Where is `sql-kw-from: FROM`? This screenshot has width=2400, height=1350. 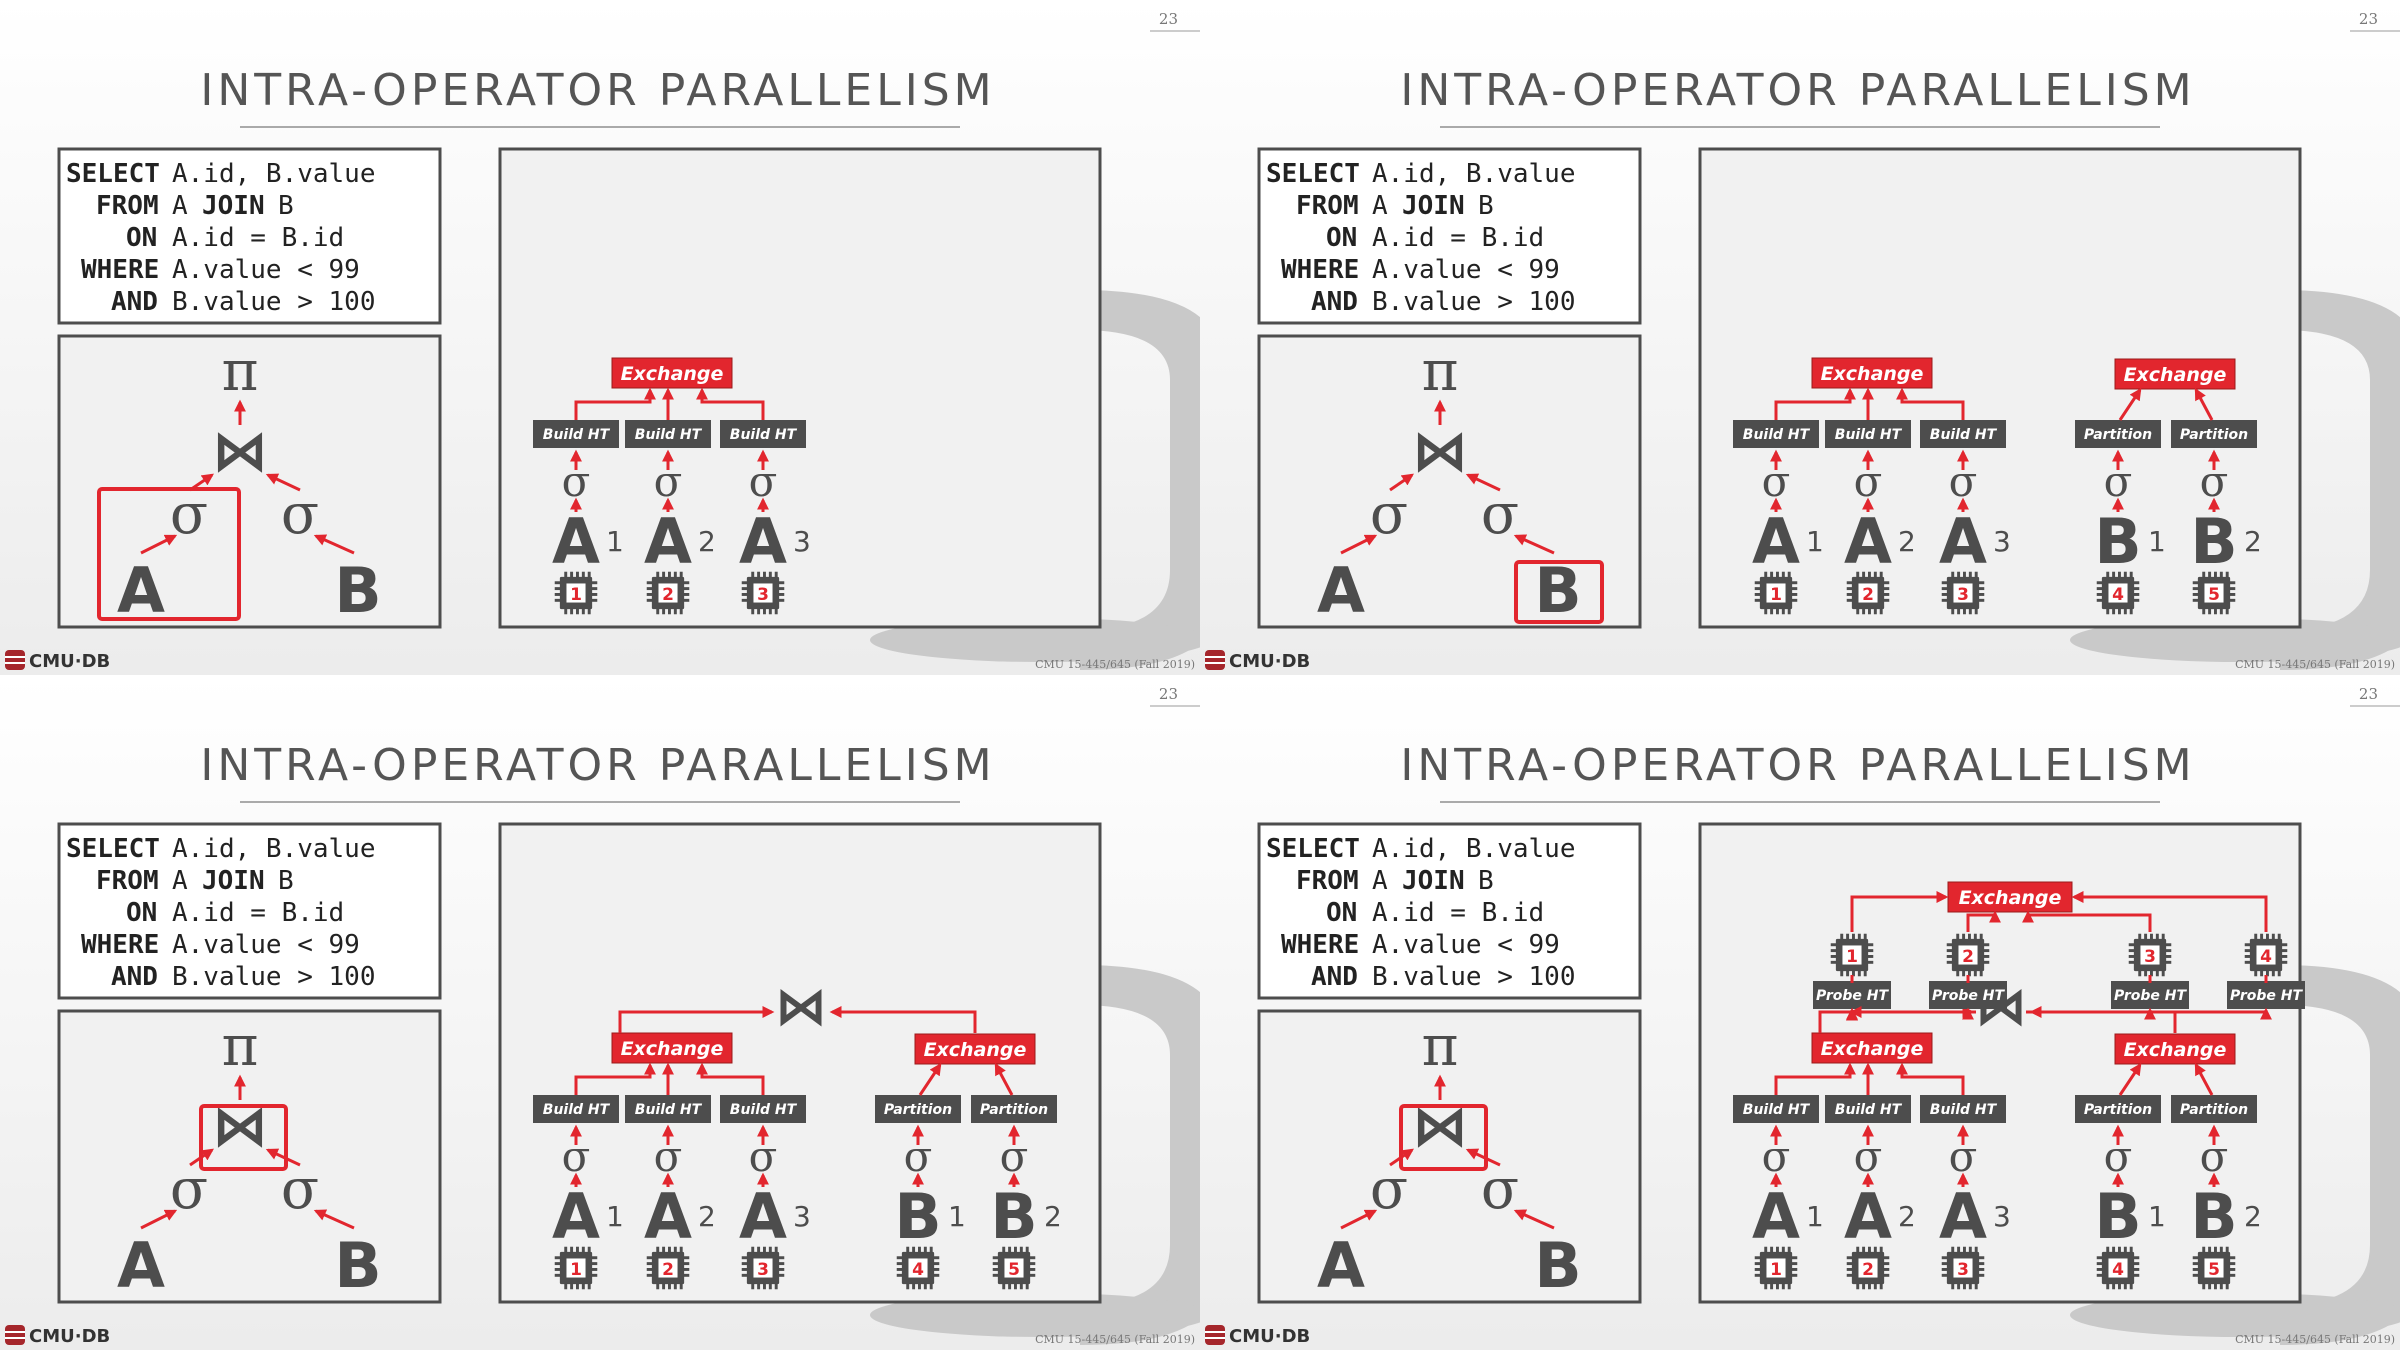
sql-kw-from: FROM is located at coordinates (1327, 881).